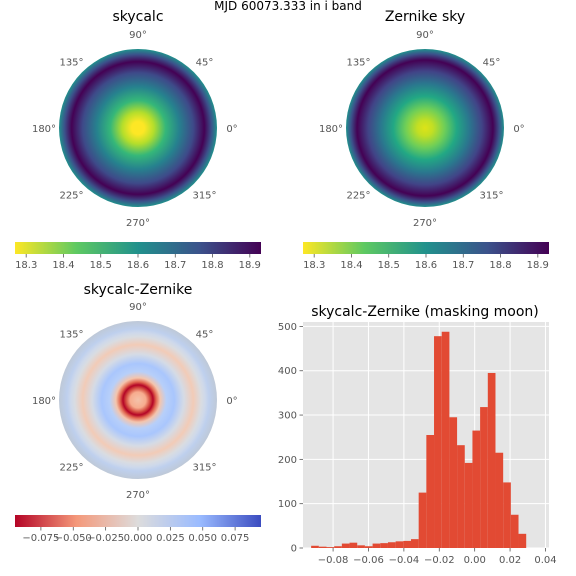 This screenshot has height=576, width=576. I want to click on panel-title: skycalc, so click(137, 17).